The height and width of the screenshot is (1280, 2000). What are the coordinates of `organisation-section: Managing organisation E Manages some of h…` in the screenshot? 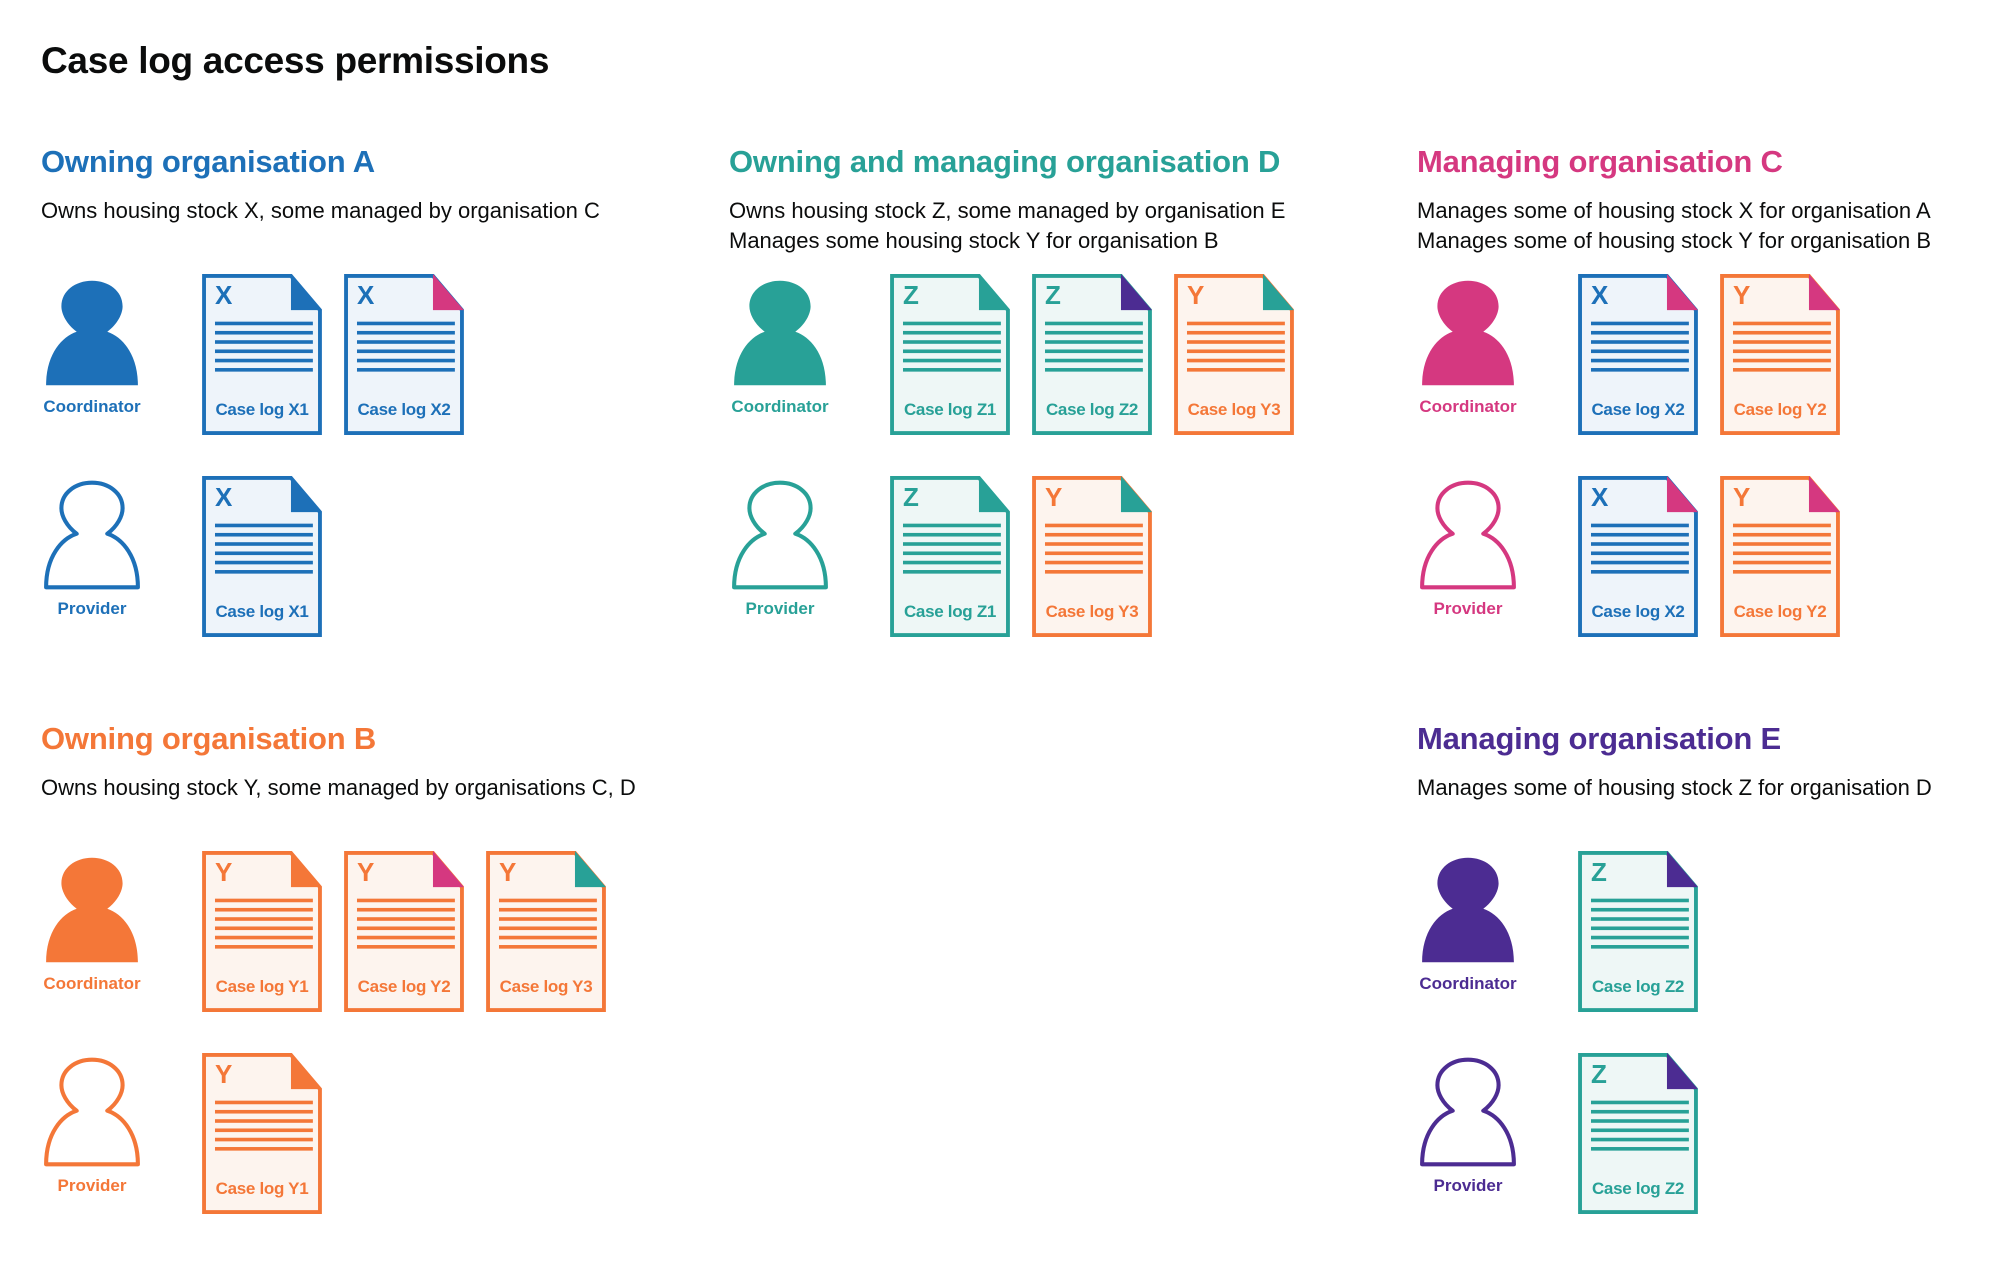 It's located at (1708, 981).